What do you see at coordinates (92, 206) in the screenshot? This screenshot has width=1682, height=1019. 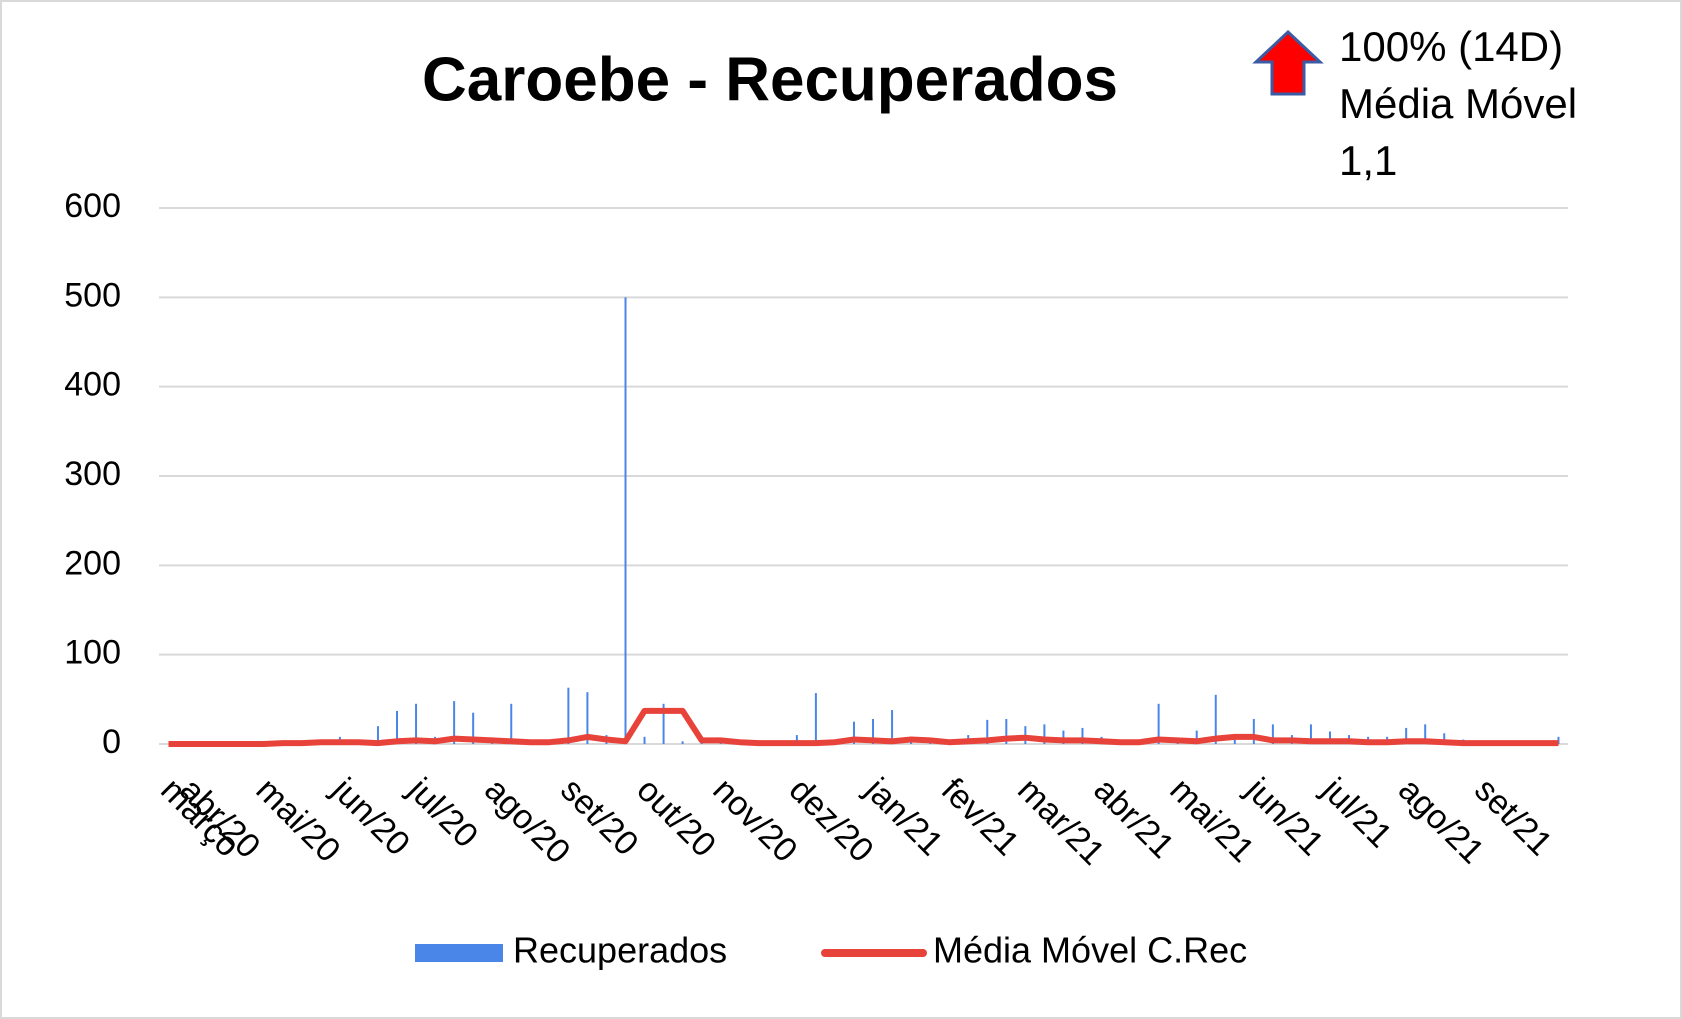 I see `y-tick-label: 600` at bounding box center [92, 206].